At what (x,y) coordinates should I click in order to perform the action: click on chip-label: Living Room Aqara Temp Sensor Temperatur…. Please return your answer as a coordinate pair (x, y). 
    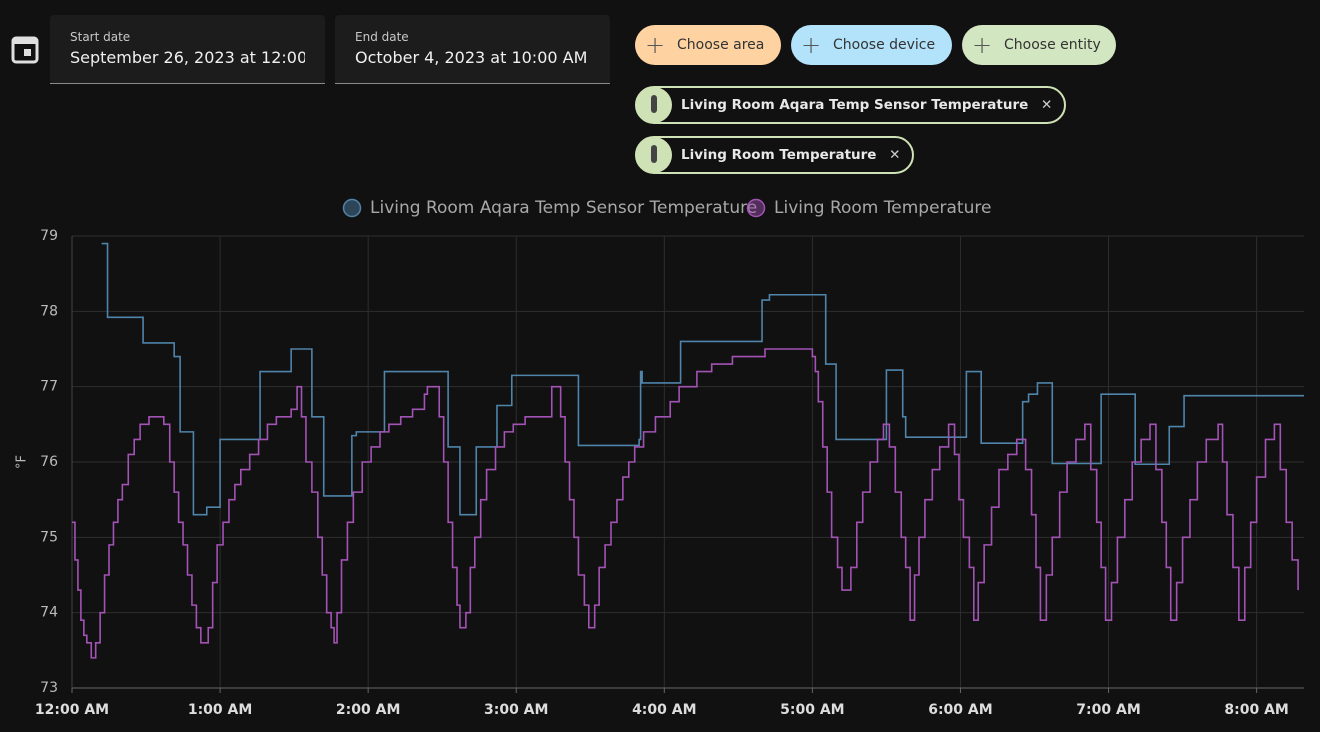
    Looking at the image, I should click on (855, 105).